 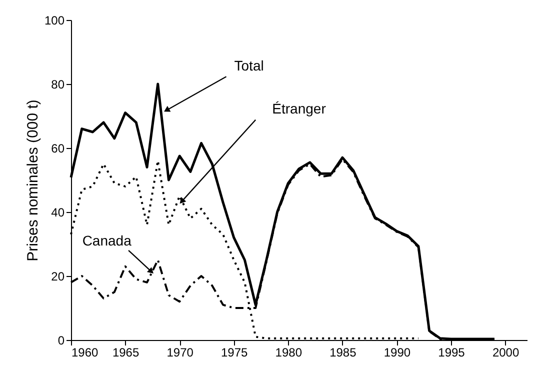 I want to click on annotation: Total, so click(x=249, y=65).